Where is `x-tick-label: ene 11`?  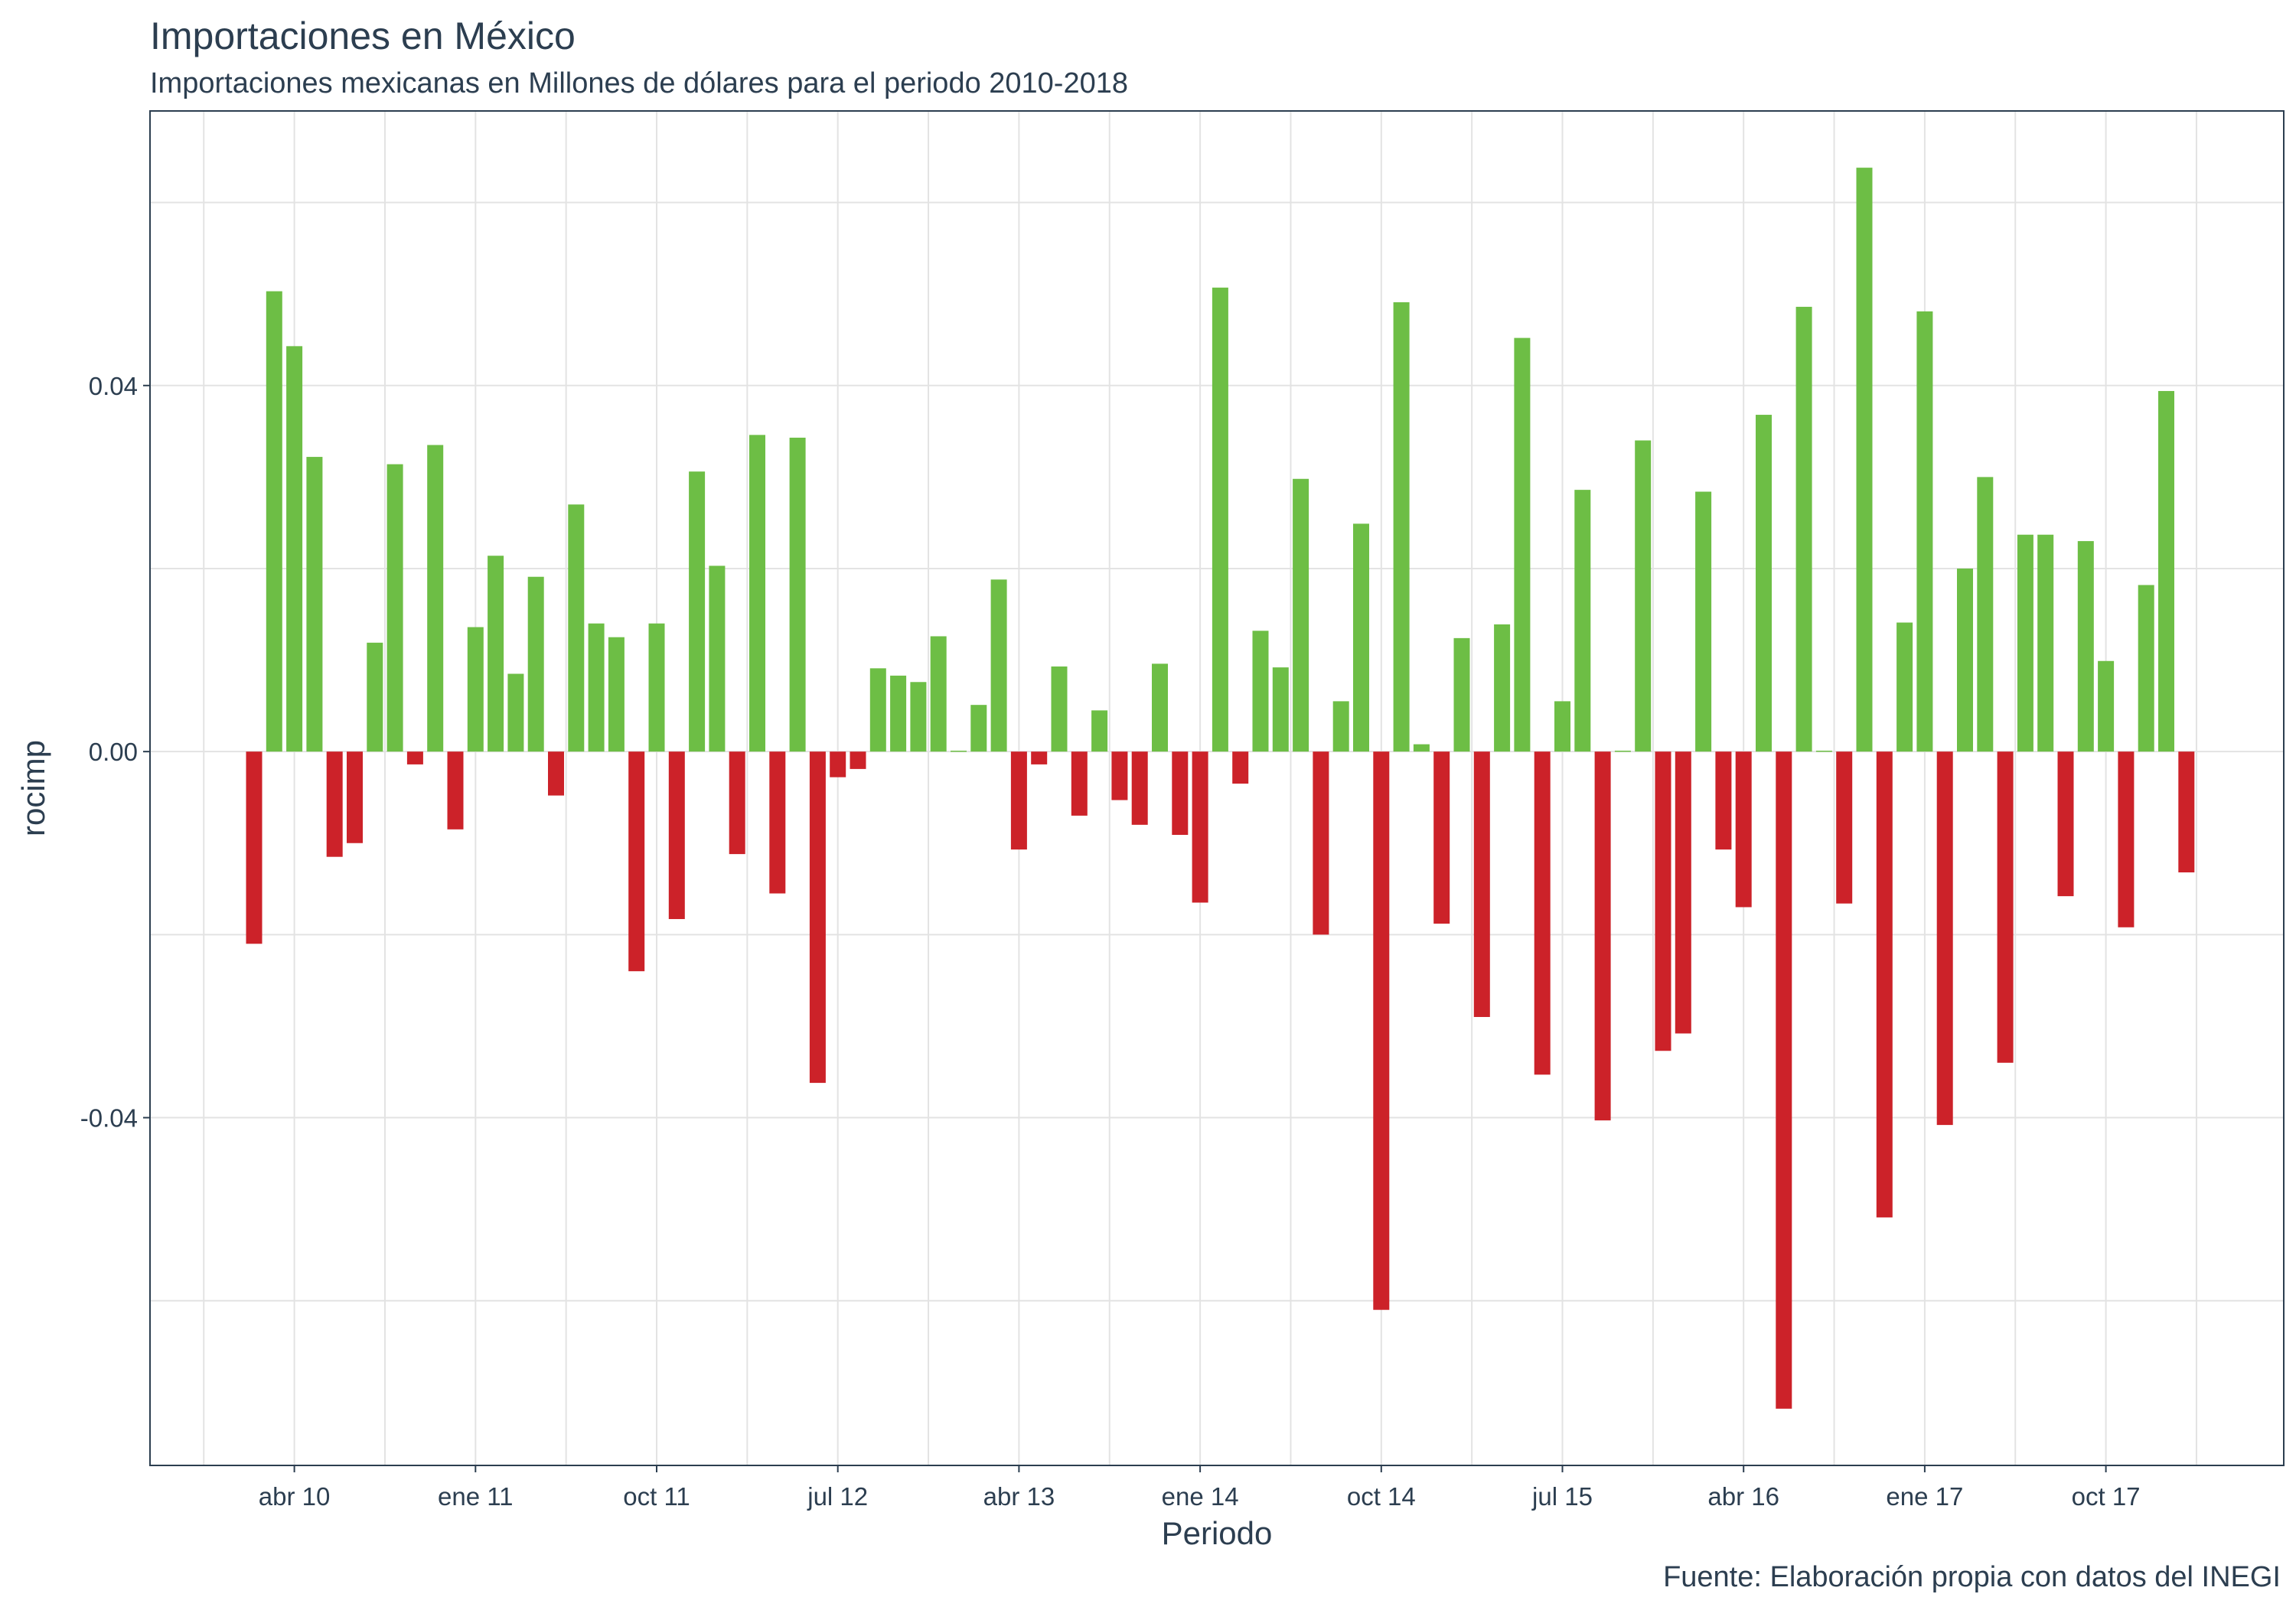 x-tick-label: ene 11 is located at coordinates (475, 1496).